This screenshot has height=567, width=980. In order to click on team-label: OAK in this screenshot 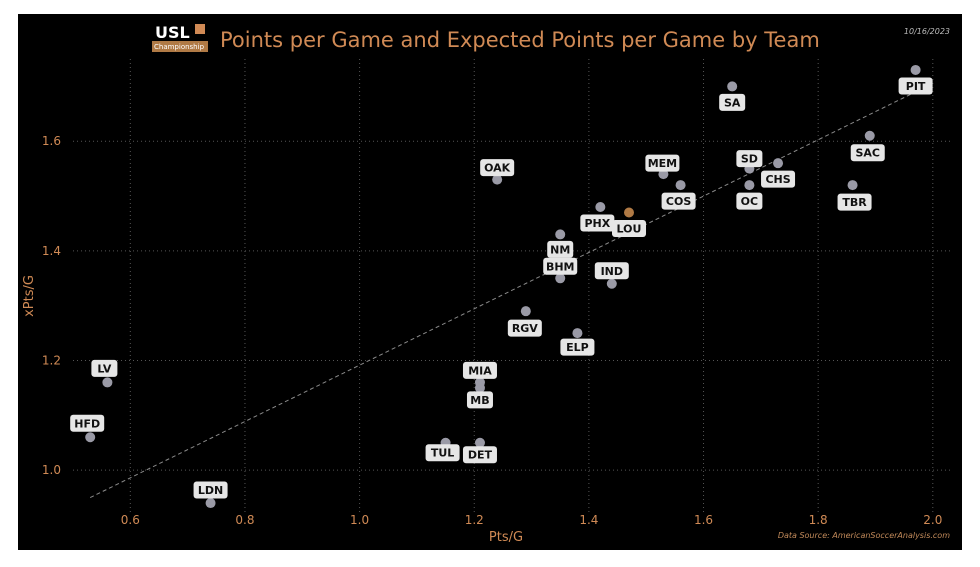, I will do `click(497, 168)`.